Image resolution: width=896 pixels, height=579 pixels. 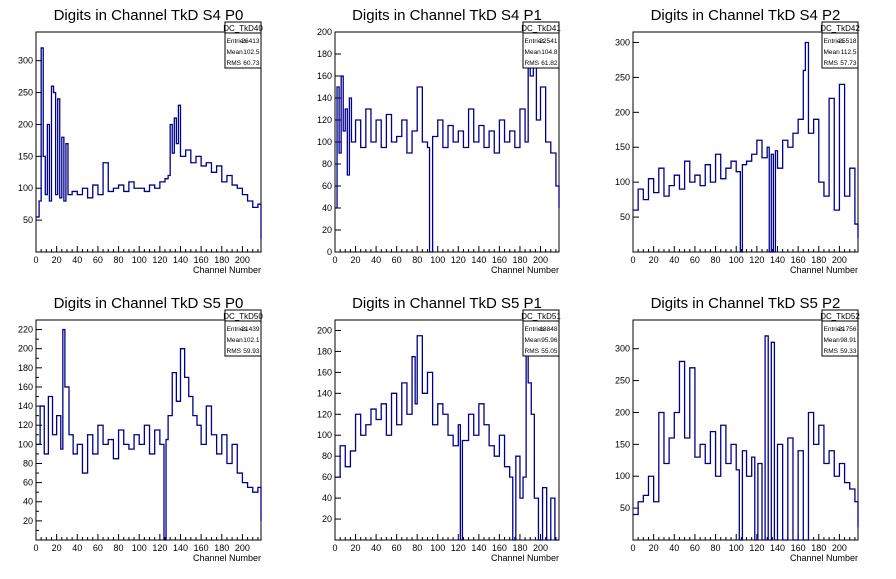 What do you see at coordinates (251, 340) in the screenshot?
I see `stats-row-value: 102.1` at bounding box center [251, 340].